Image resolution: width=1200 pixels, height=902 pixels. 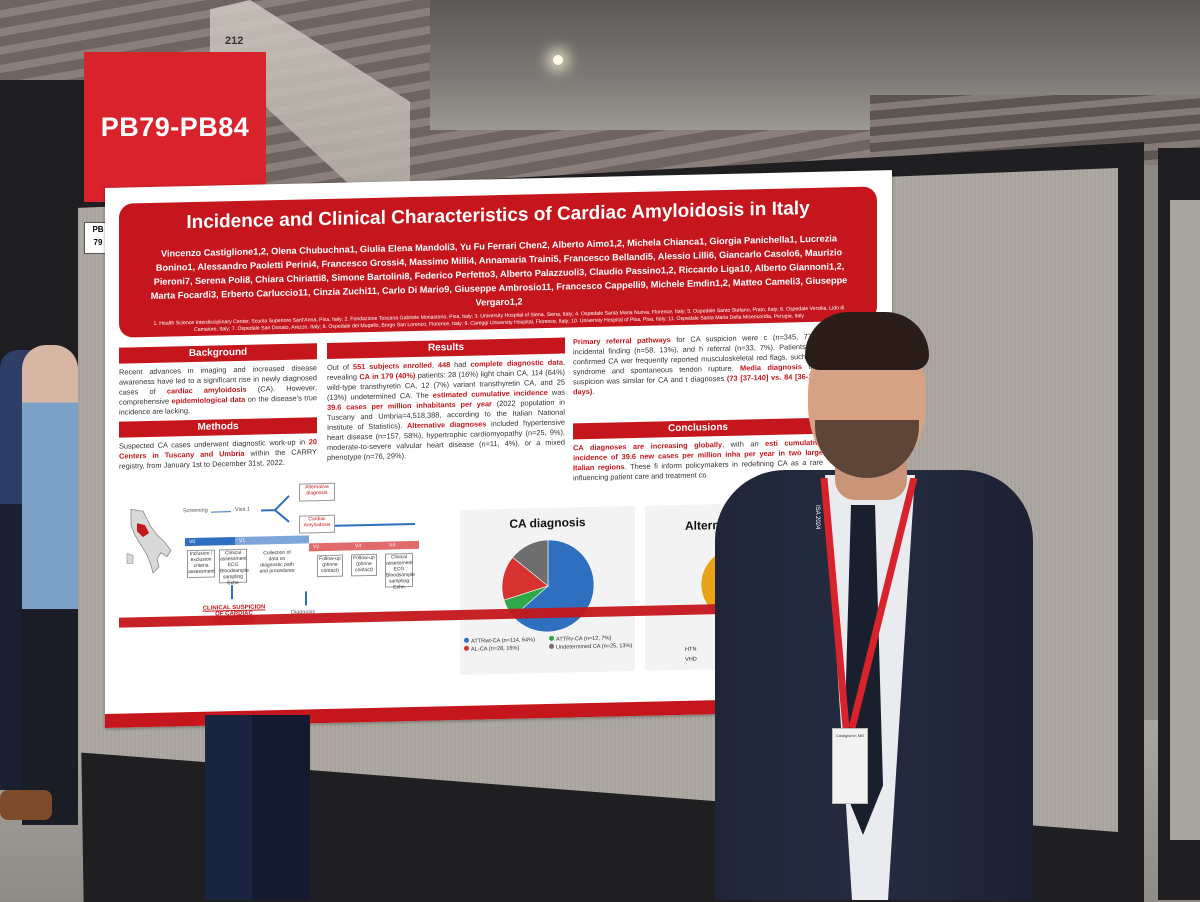 I want to click on branch-arrow-icon, so click(x=275, y=509).